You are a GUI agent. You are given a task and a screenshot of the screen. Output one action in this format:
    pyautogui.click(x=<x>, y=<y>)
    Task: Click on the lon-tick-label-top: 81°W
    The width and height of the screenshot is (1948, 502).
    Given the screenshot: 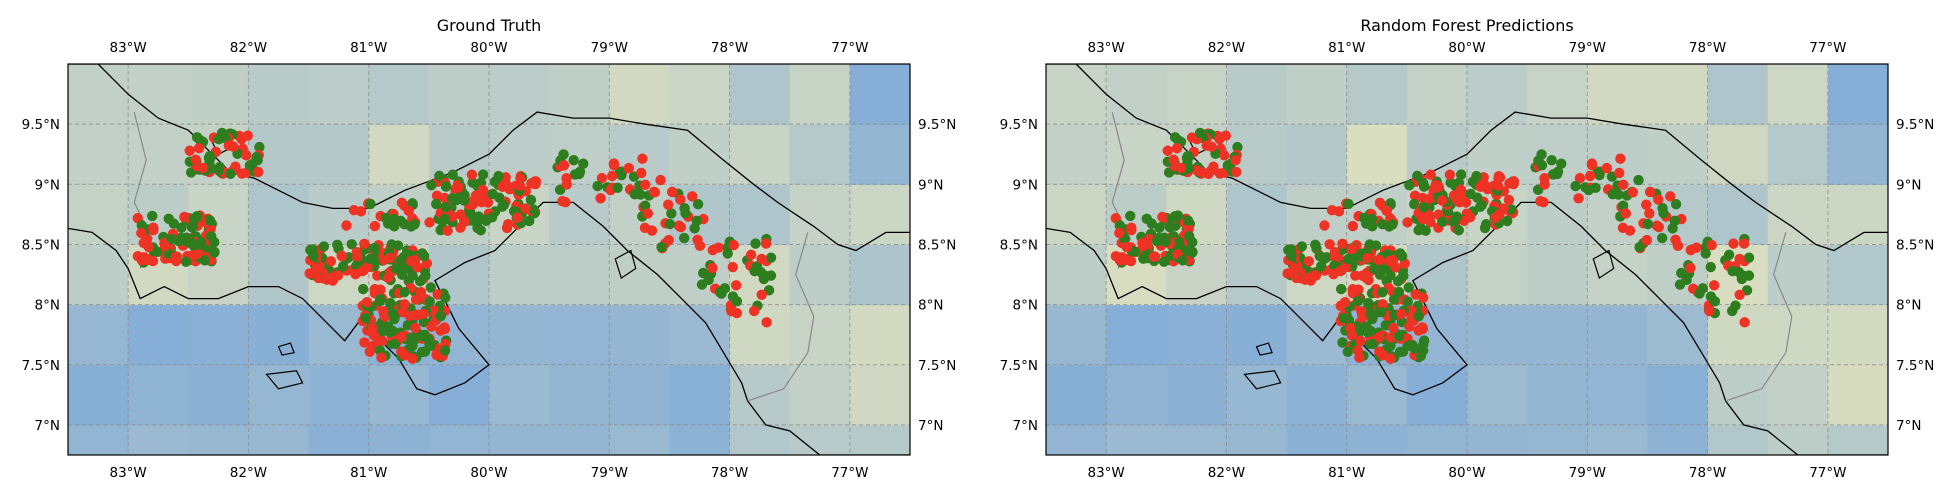 What is the action you would take?
    pyautogui.click(x=1346, y=48)
    